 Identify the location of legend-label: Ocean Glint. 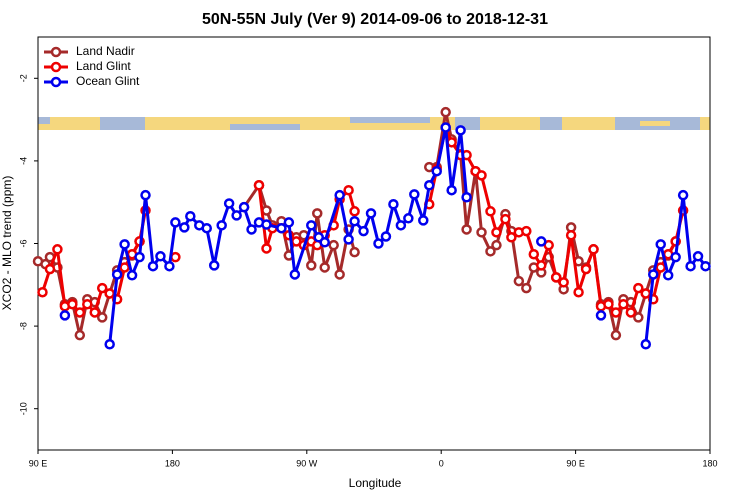
(108, 81).